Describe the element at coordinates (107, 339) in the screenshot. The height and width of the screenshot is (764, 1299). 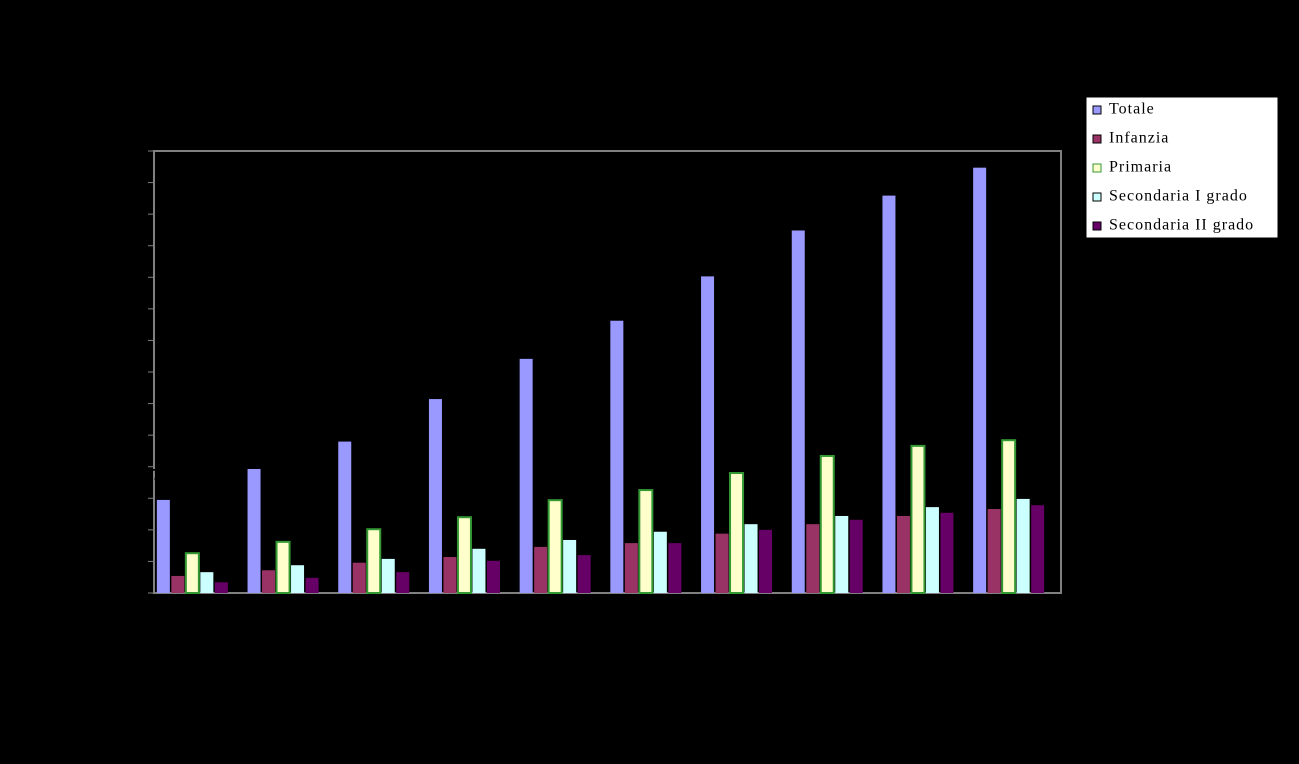
I see `y-tick-label: 400.000` at that location.